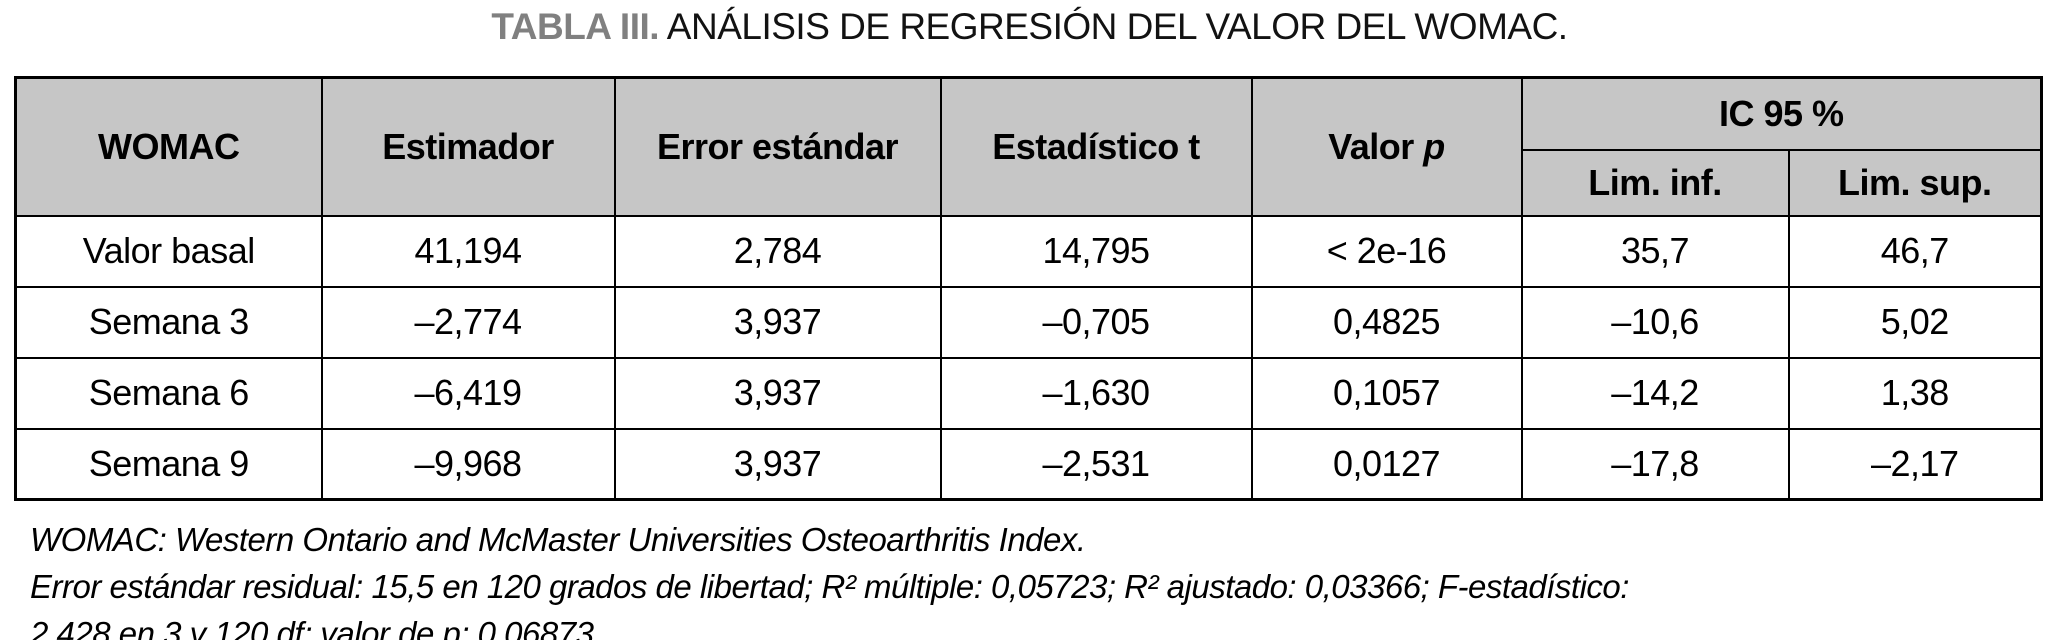 The image size is (2059, 640). Describe the element at coordinates (1915, 182) in the screenshot. I see `col-header-lim-sup: Lim. sup.` at that location.